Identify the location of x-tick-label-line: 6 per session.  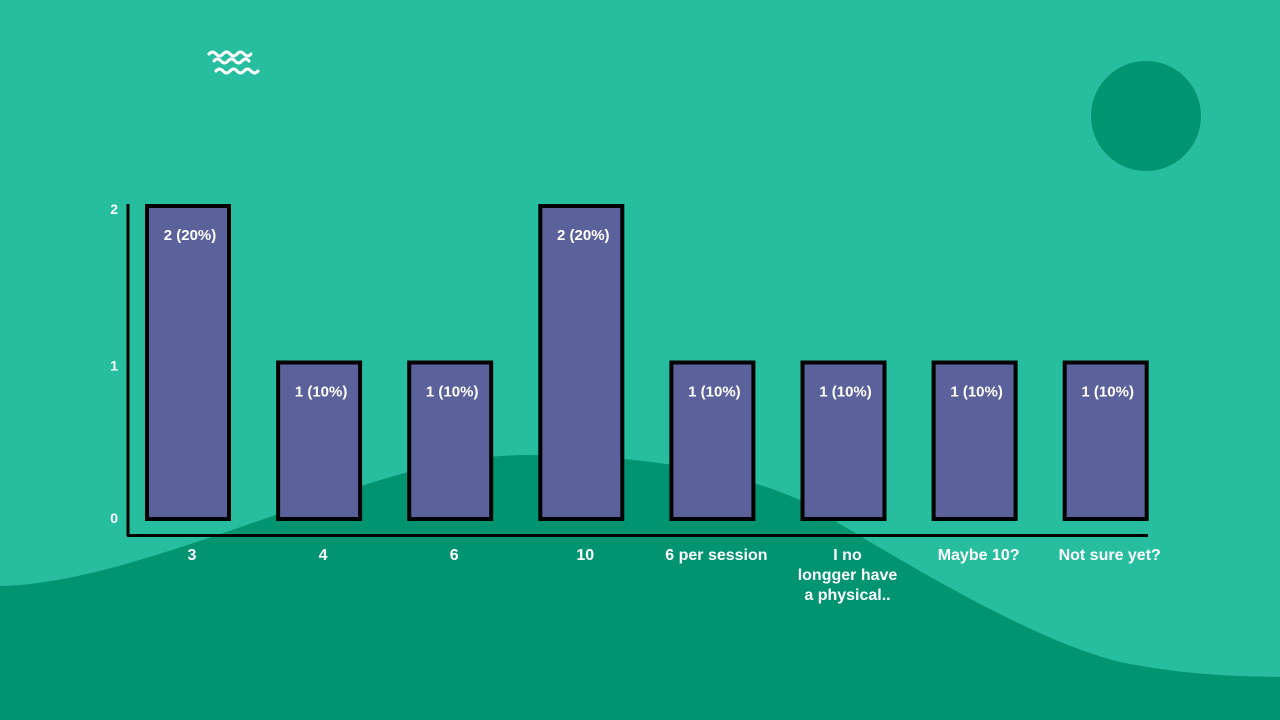
(716, 555).